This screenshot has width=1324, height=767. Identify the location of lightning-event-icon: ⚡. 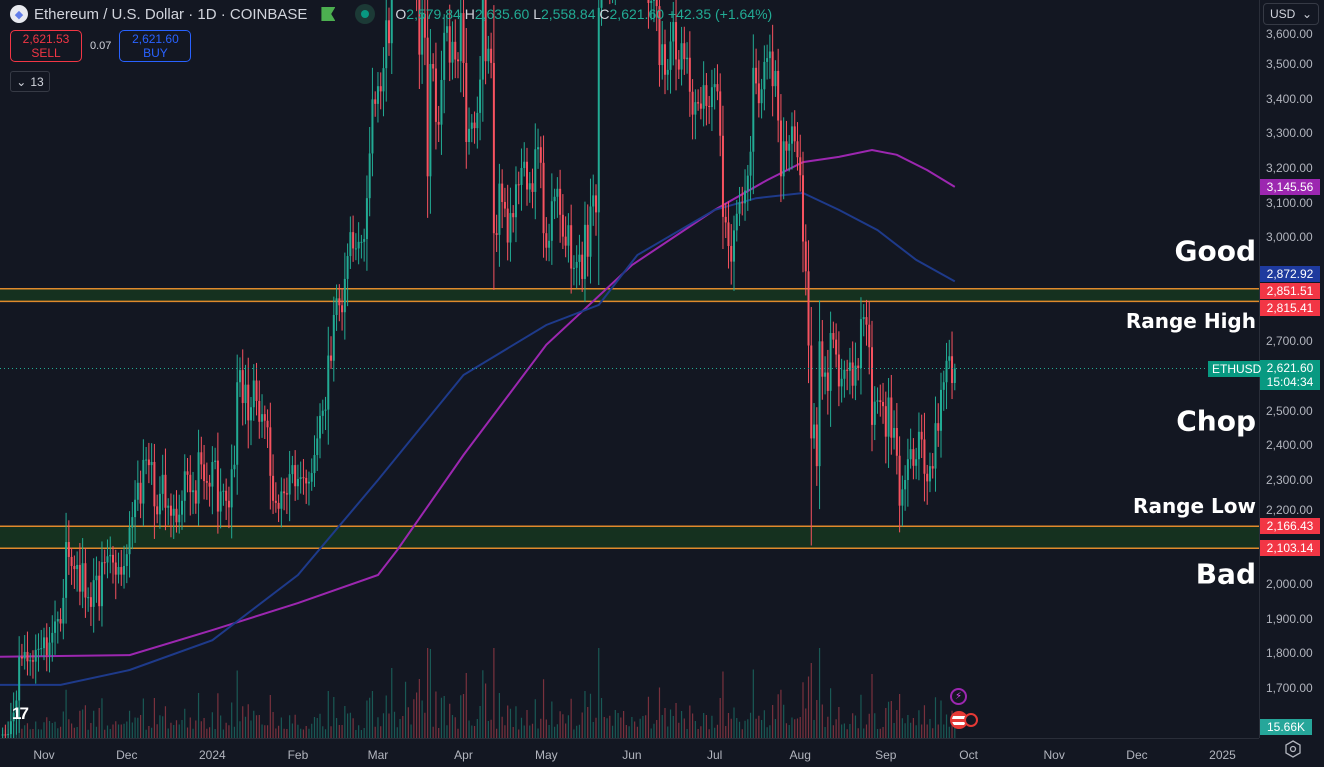
(958, 696).